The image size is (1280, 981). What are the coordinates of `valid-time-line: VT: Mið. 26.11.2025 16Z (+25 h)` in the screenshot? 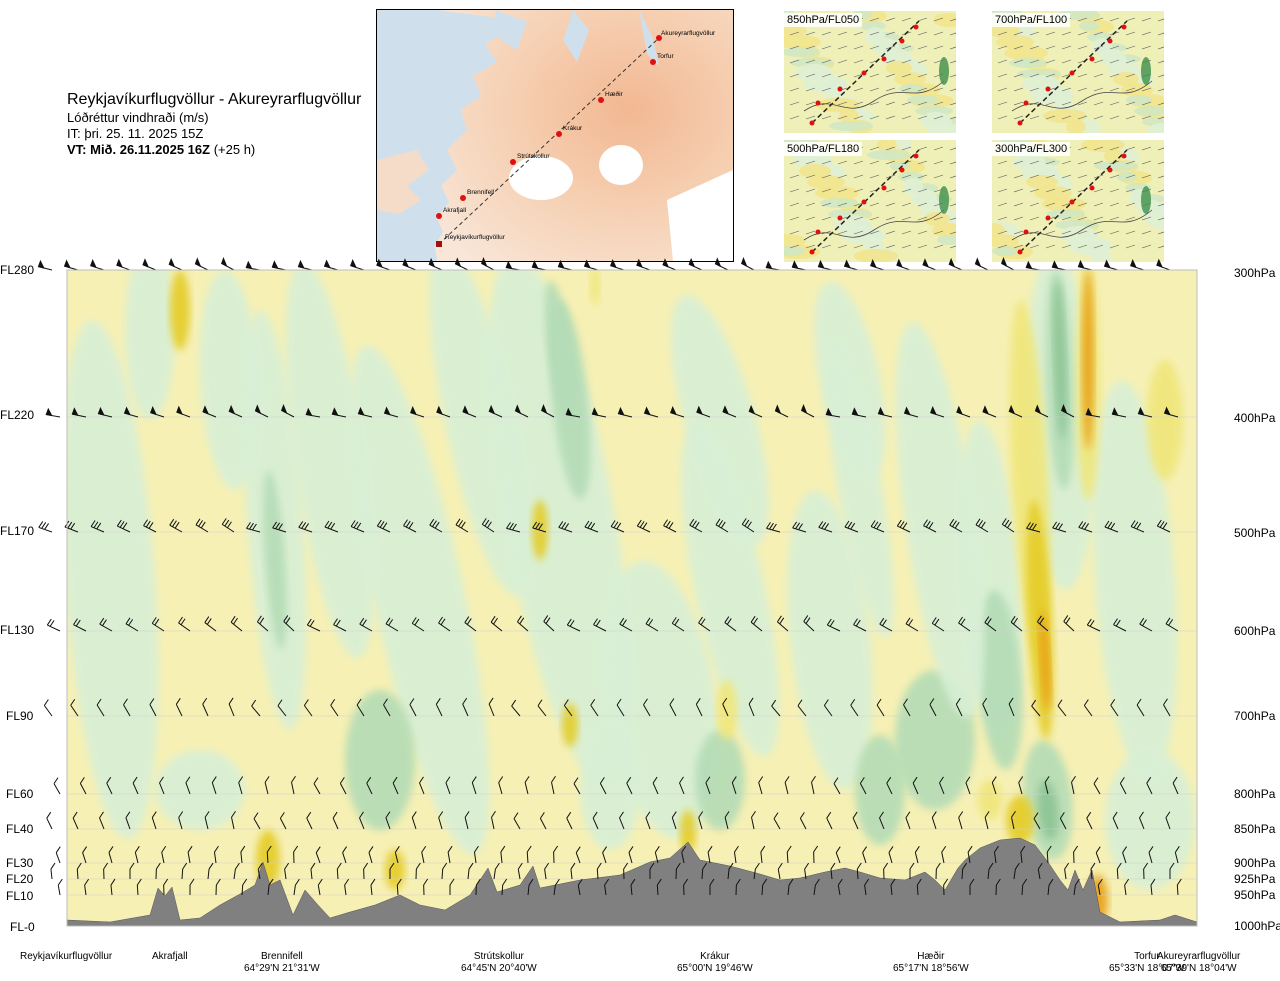 It's located at (214, 150).